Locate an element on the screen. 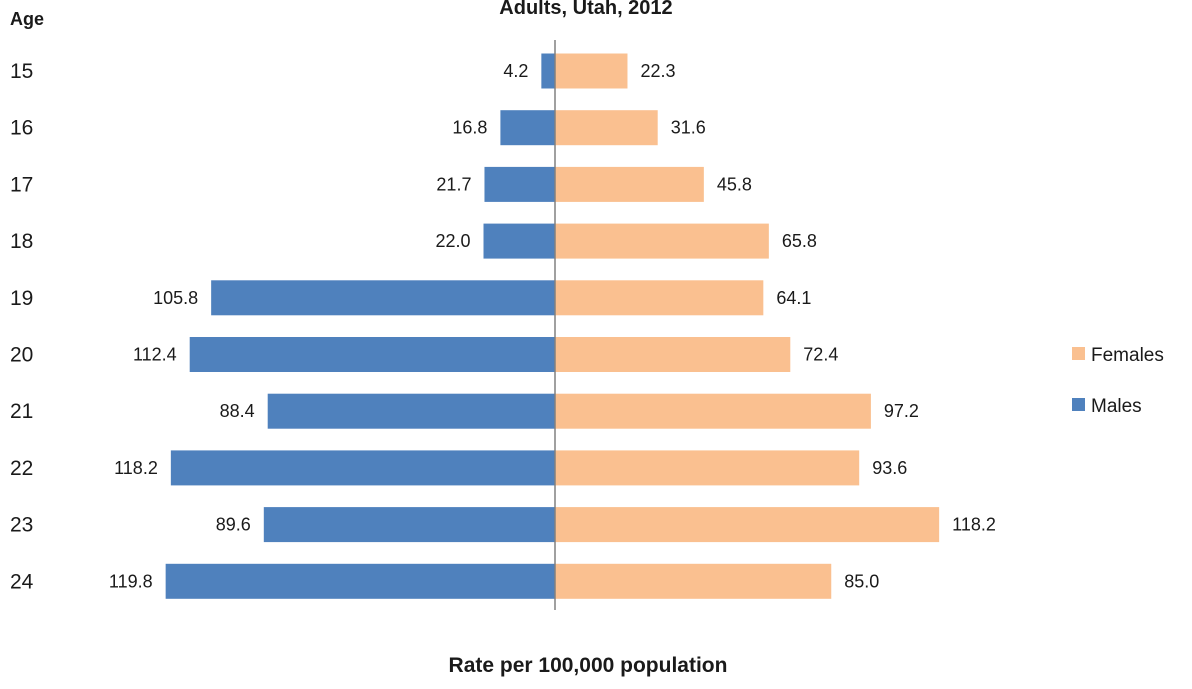 This screenshot has width=1192, height=689. data-label-males-age-18: 22.0 is located at coordinates (452, 241).